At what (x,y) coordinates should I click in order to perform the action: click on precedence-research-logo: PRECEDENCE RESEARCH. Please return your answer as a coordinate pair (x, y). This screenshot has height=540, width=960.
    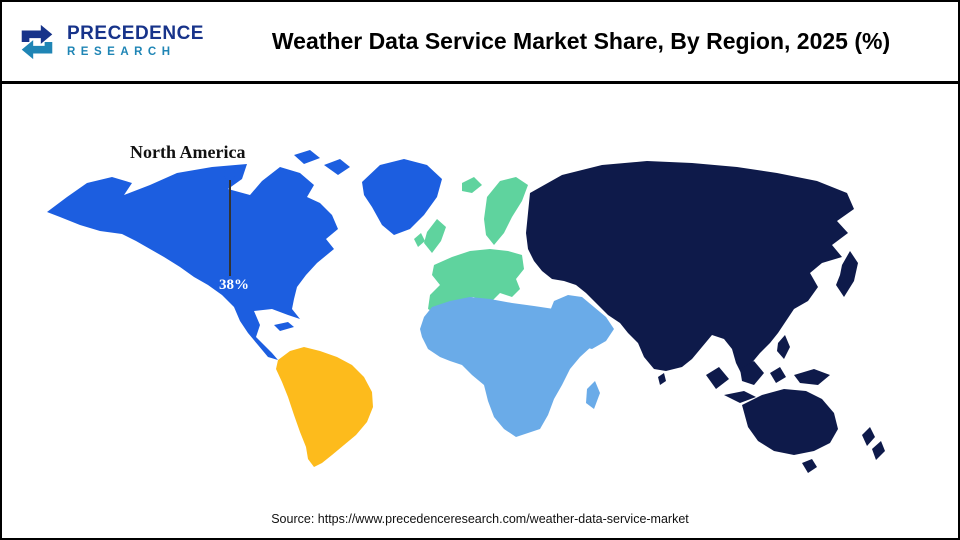
    Looking at the image, I should click on (120, 42).